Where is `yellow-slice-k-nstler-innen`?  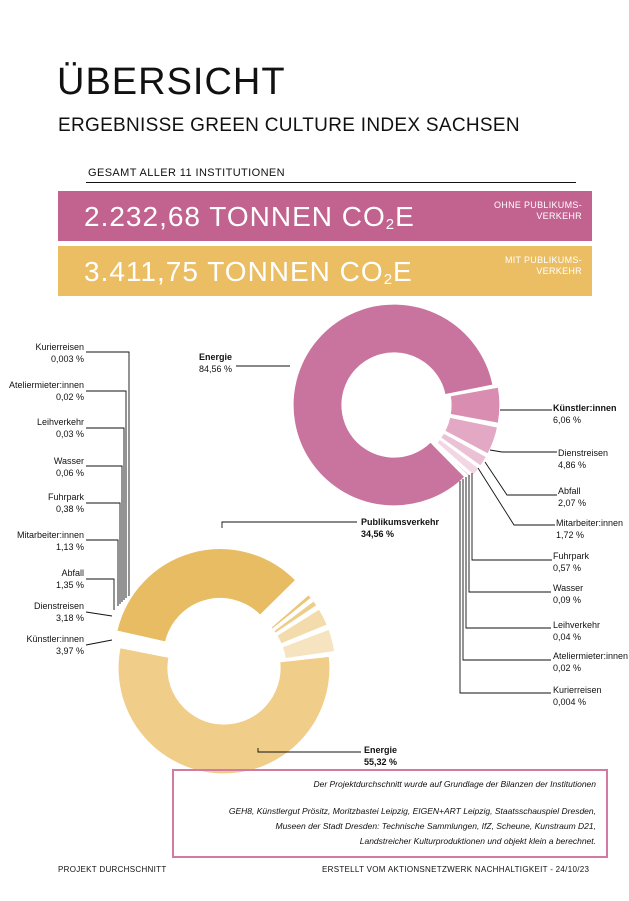 yellow-slice-k-nstler-innen is located at coordinates (308, 644).